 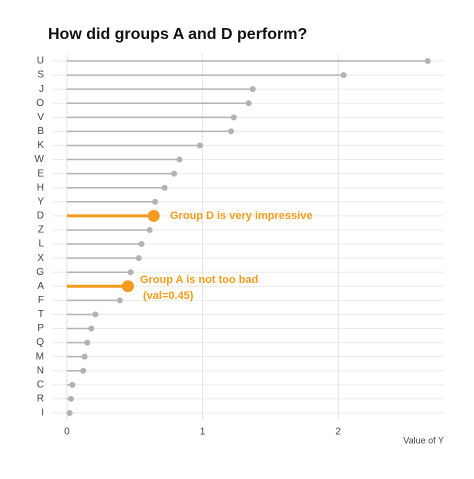 I want to click on y-tick-label: J, so click(x=41, y=89).